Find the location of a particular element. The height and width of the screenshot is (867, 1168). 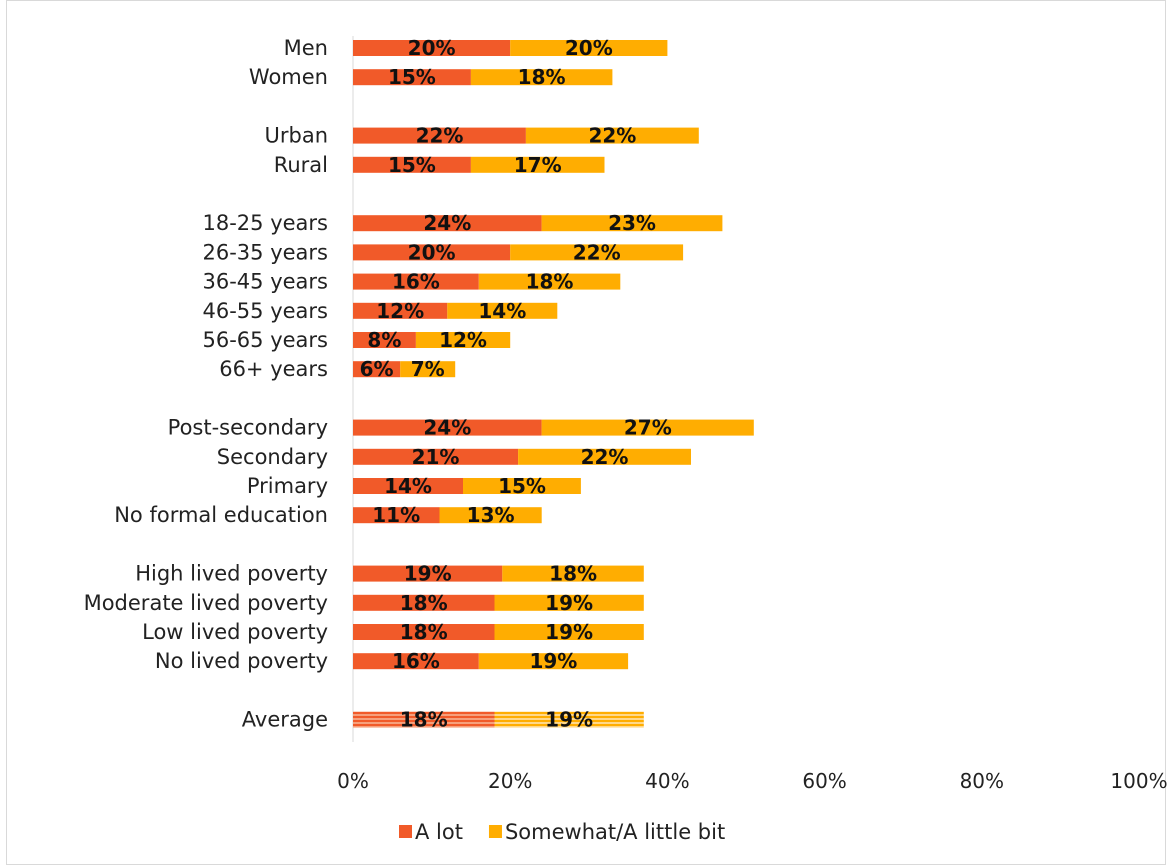

category-label-moderate-lived-poverty: Moderate lived poverty is located at coordinates (206, 603).